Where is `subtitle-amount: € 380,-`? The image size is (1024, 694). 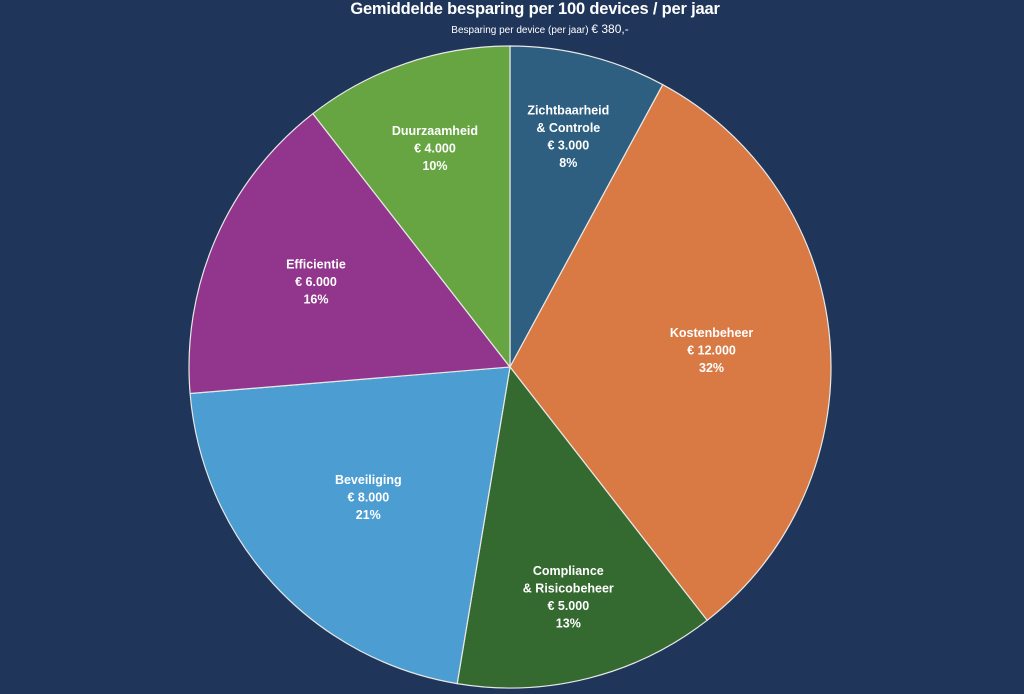 subtitle-amount: € 380,- is located at coordinates (610, 29).